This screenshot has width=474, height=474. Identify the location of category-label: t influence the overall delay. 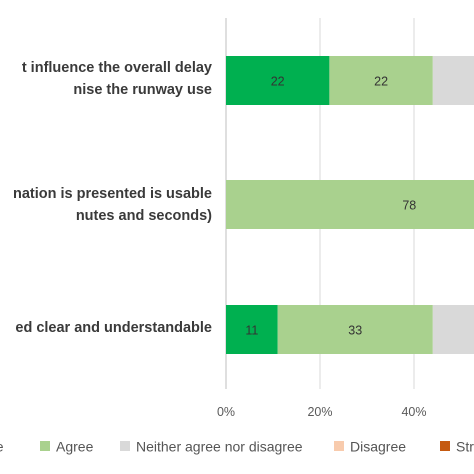
(116, 68).